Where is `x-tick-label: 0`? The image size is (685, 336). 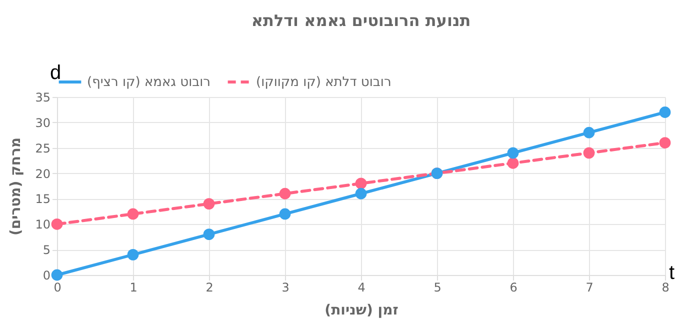 x-tick-label: 0 is located at coordinates (58, 287).